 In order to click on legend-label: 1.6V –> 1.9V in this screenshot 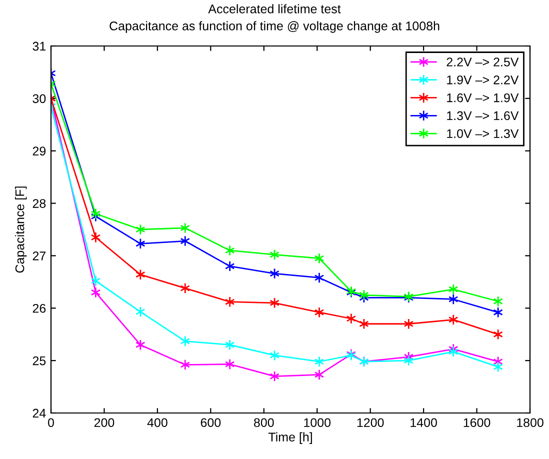, I will do `click(483, 97)`.